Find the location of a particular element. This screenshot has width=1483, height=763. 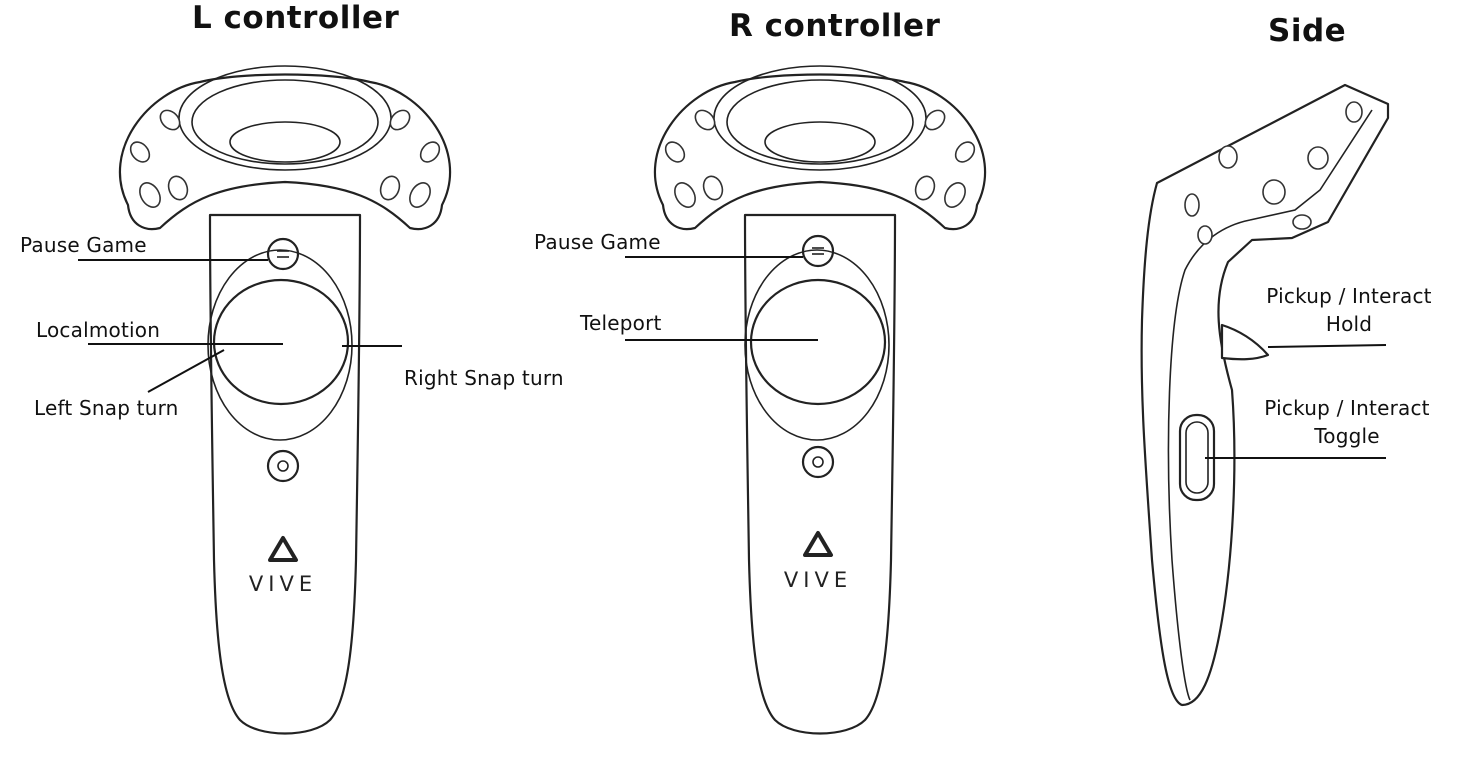

left-pause-label: Pause Game is located at coordinates (83, 245).